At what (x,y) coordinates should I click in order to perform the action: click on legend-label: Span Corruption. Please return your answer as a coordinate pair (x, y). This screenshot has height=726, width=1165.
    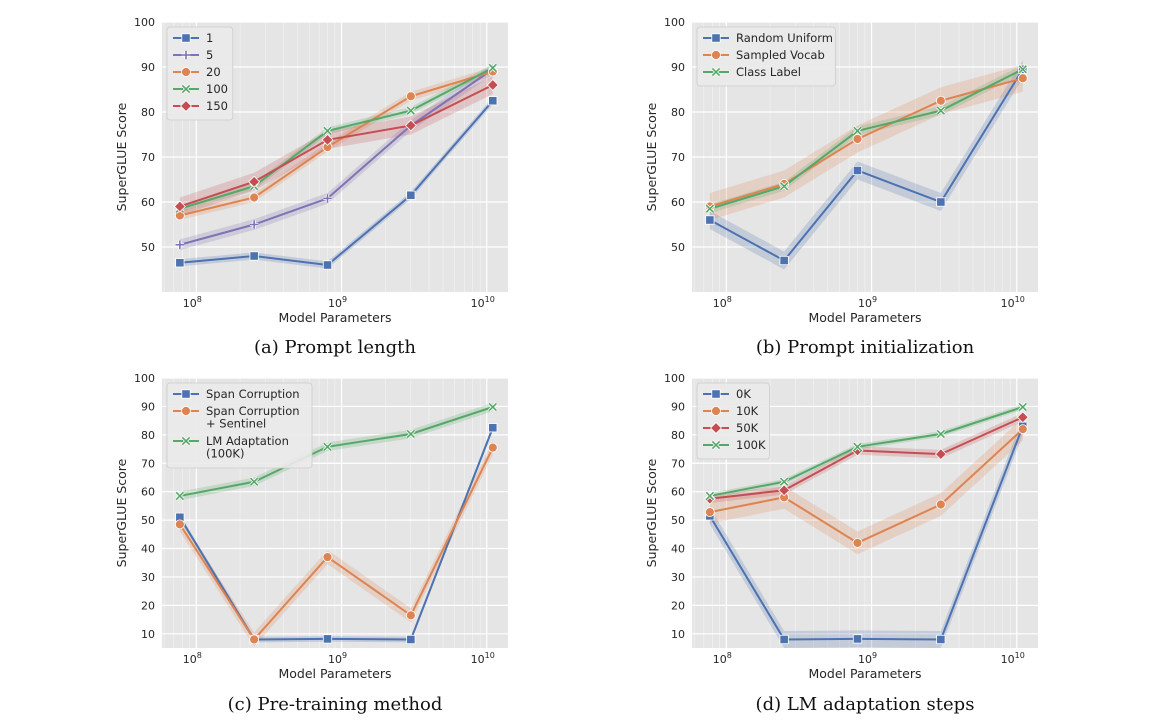
    Looking at the image, I should click on (253, 411).